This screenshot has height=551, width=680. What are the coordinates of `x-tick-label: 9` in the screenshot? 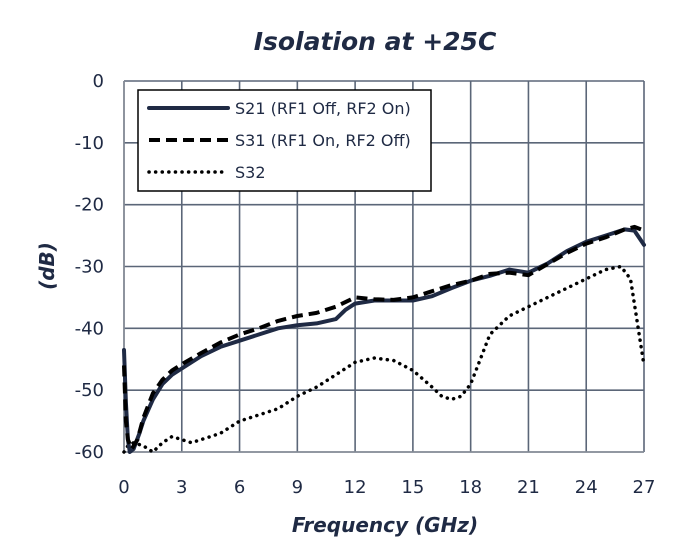 It's located at (297, 487).